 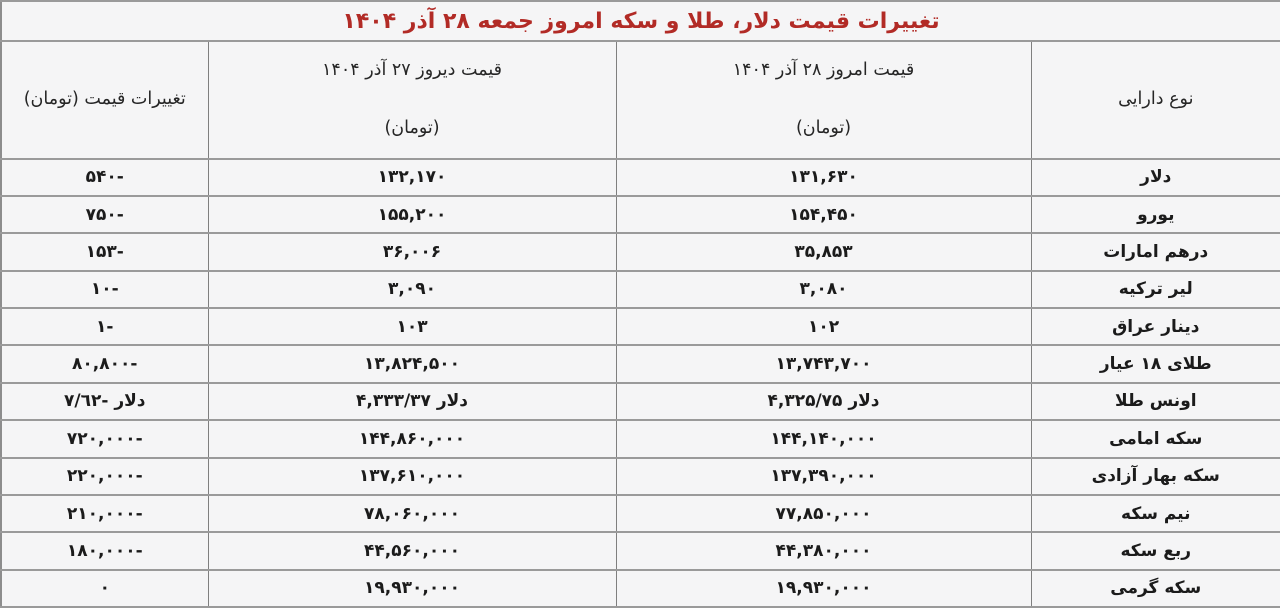 I want to click on asset-name-cell: سکه بهار آزادی, so click(x=1155, y=476).